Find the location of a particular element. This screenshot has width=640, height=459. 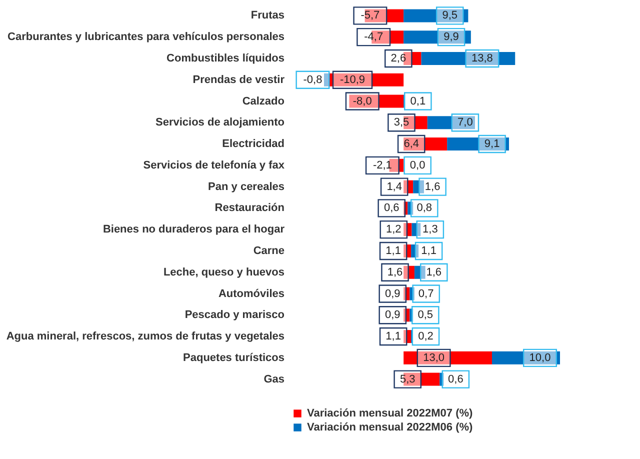

legend-label: Variación mensual 2022M06 (%) is located at coordinates (390, 428).